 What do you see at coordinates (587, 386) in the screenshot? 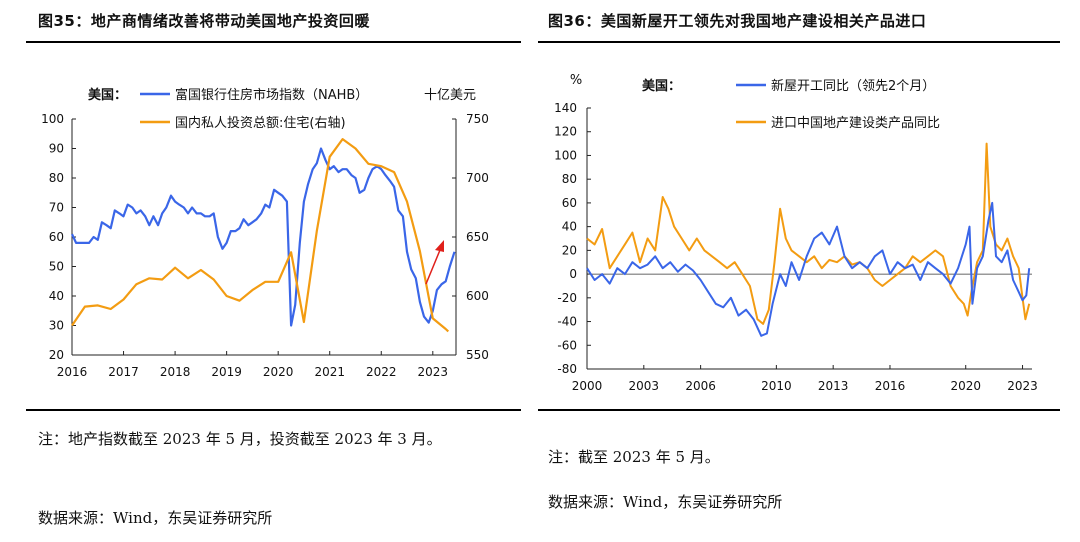
I see `x-tick-label: 2000` at bounding box center [587, 386].